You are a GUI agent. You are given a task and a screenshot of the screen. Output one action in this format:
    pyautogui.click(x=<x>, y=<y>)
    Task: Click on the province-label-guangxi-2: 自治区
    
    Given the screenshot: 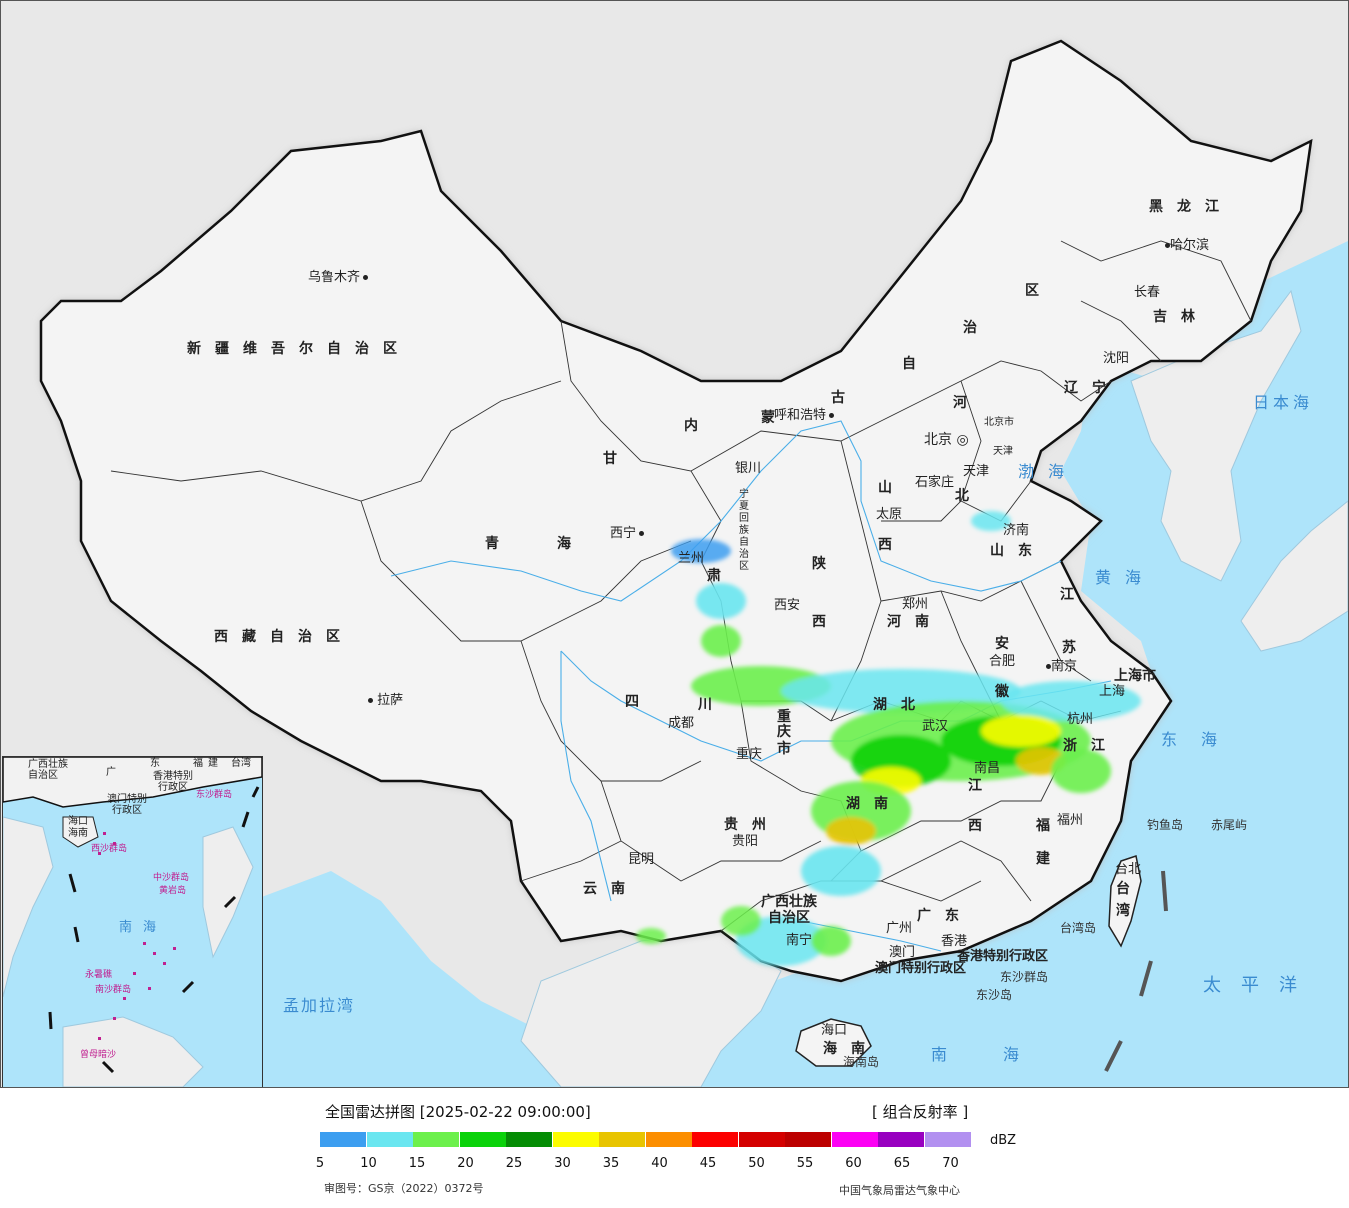 What is the action you would take?
    pyautogui.click(x=789, y=918)
    